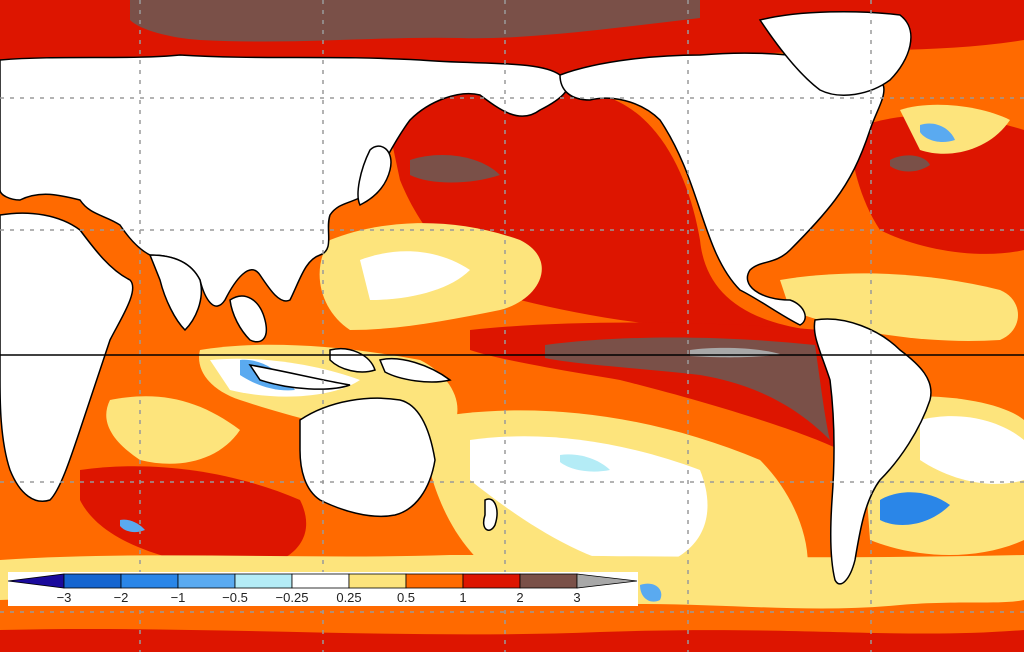  I want to click on colorbar-tick-label: −2, so click(121, 597).